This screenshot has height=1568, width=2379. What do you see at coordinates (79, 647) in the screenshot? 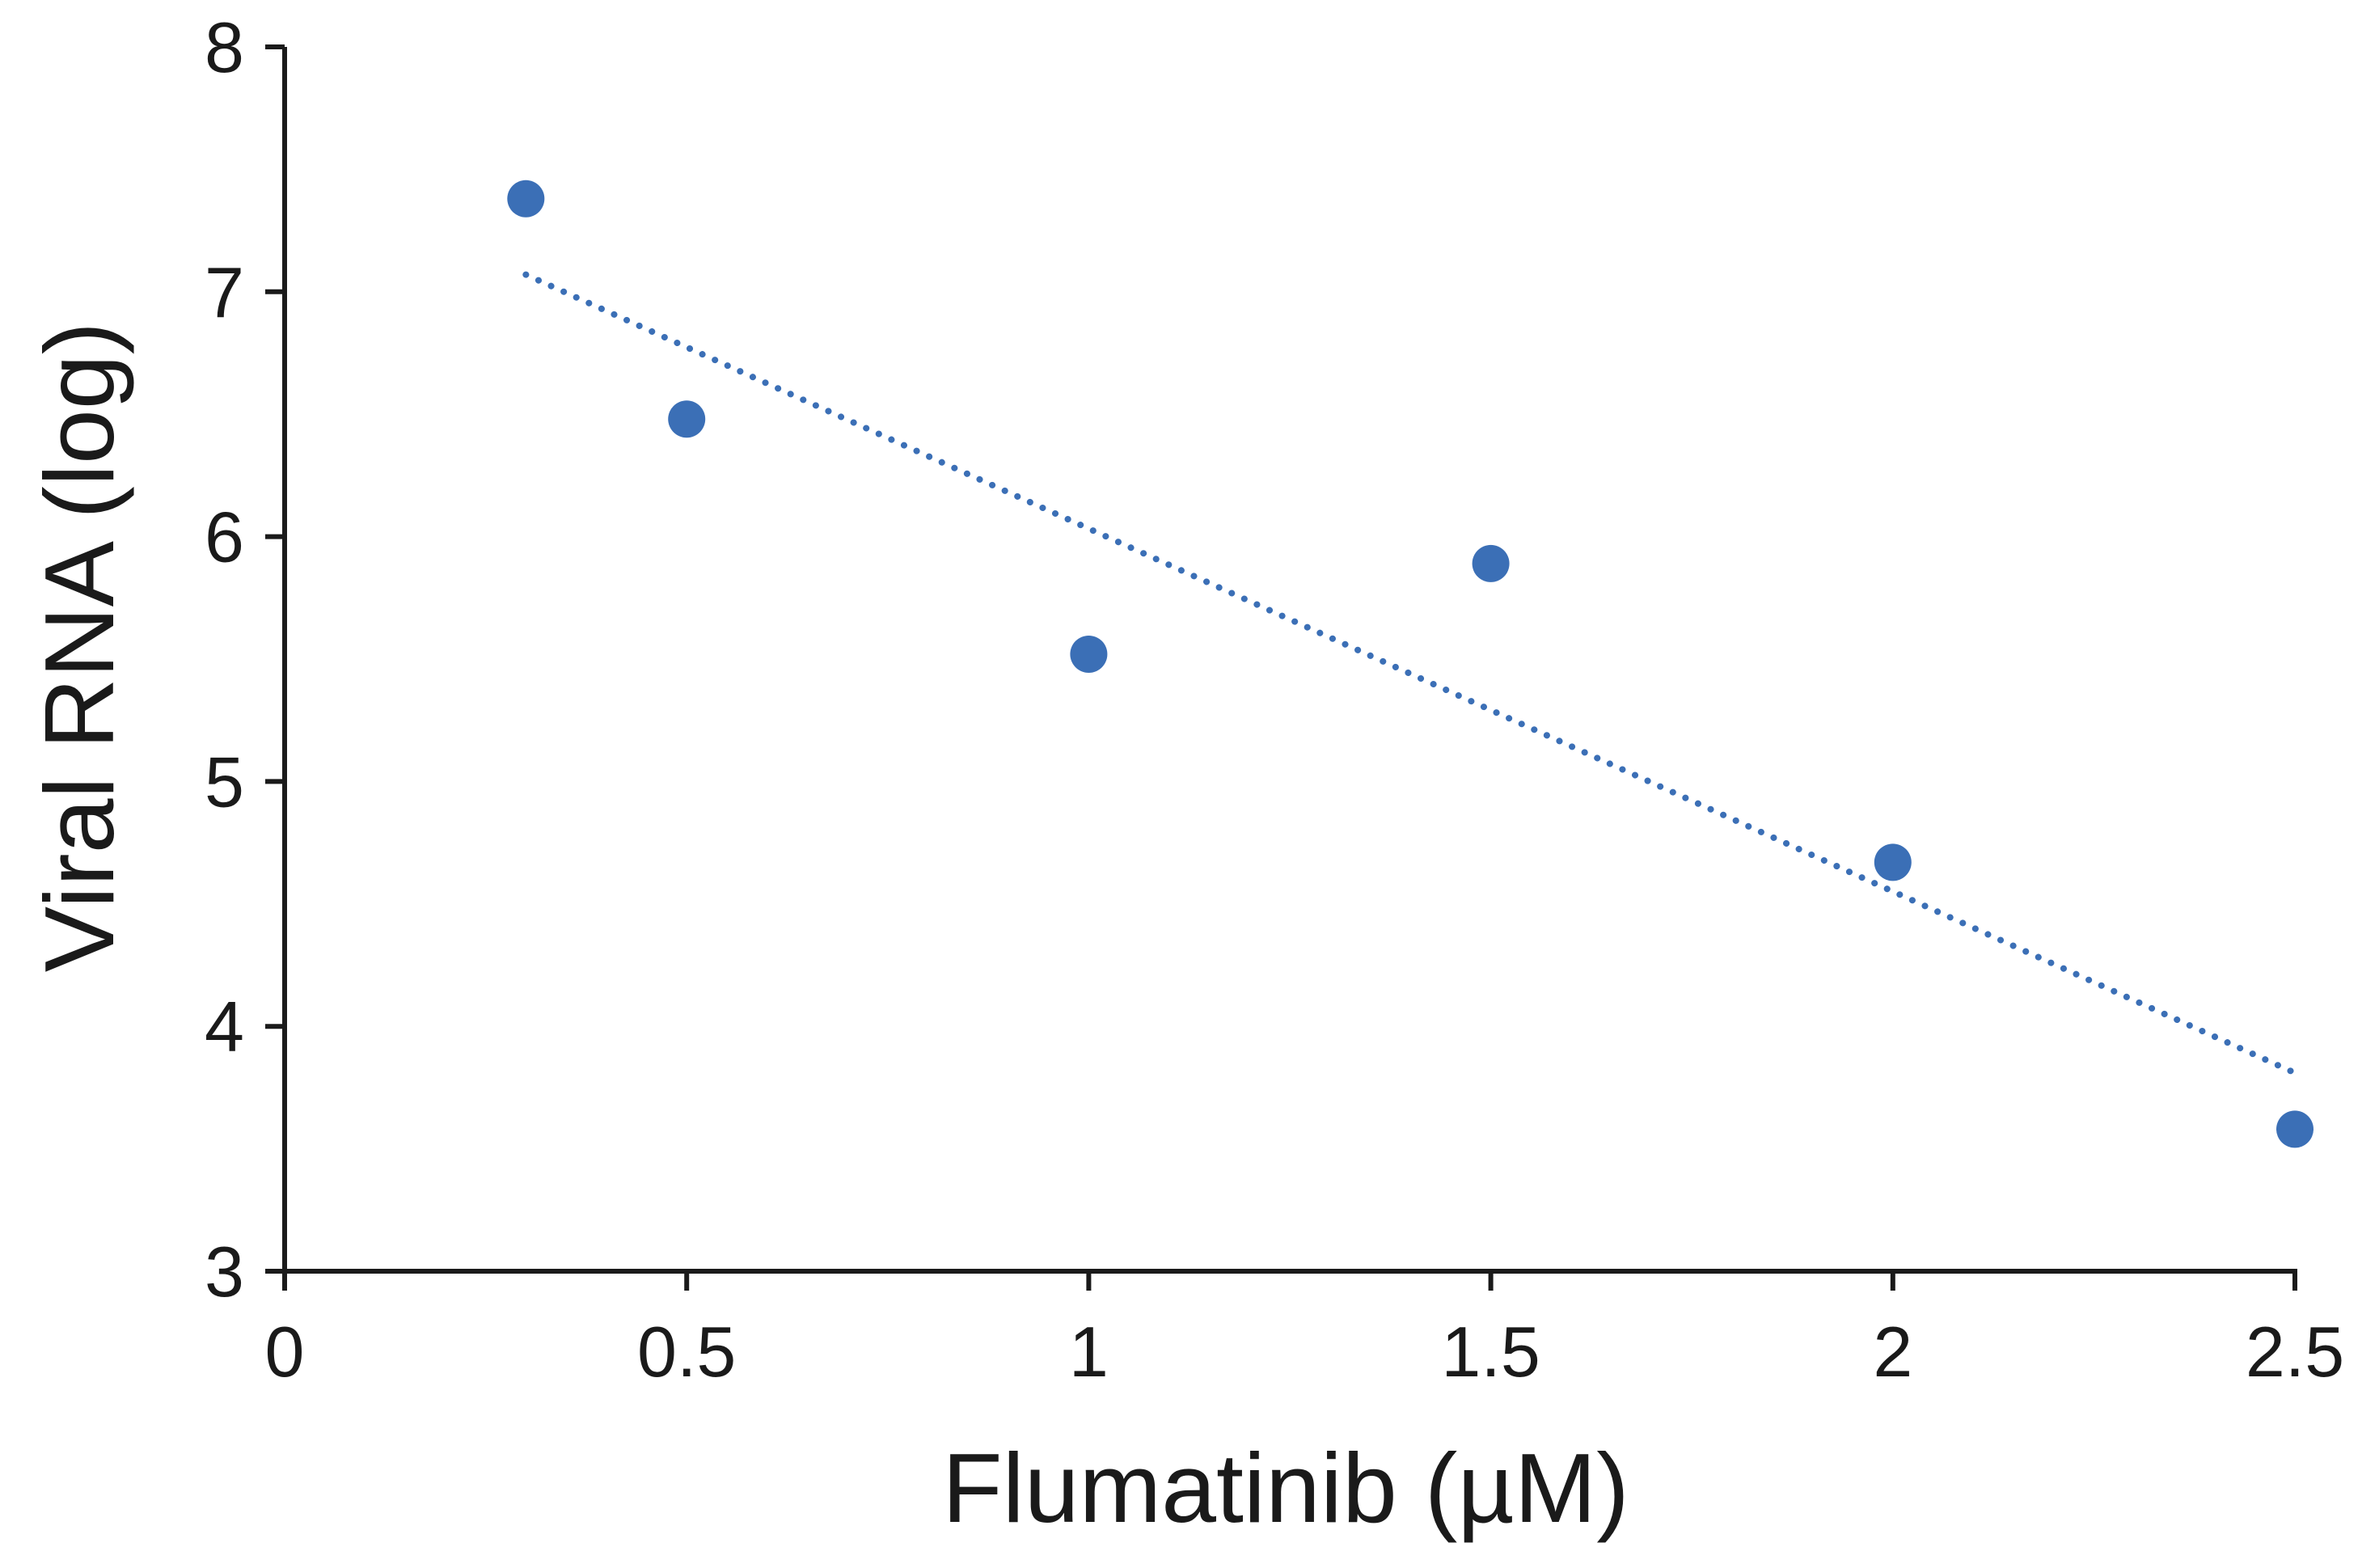
I see `y-axis-title: Viral RNA (log)` at bounding box center [79, 647].